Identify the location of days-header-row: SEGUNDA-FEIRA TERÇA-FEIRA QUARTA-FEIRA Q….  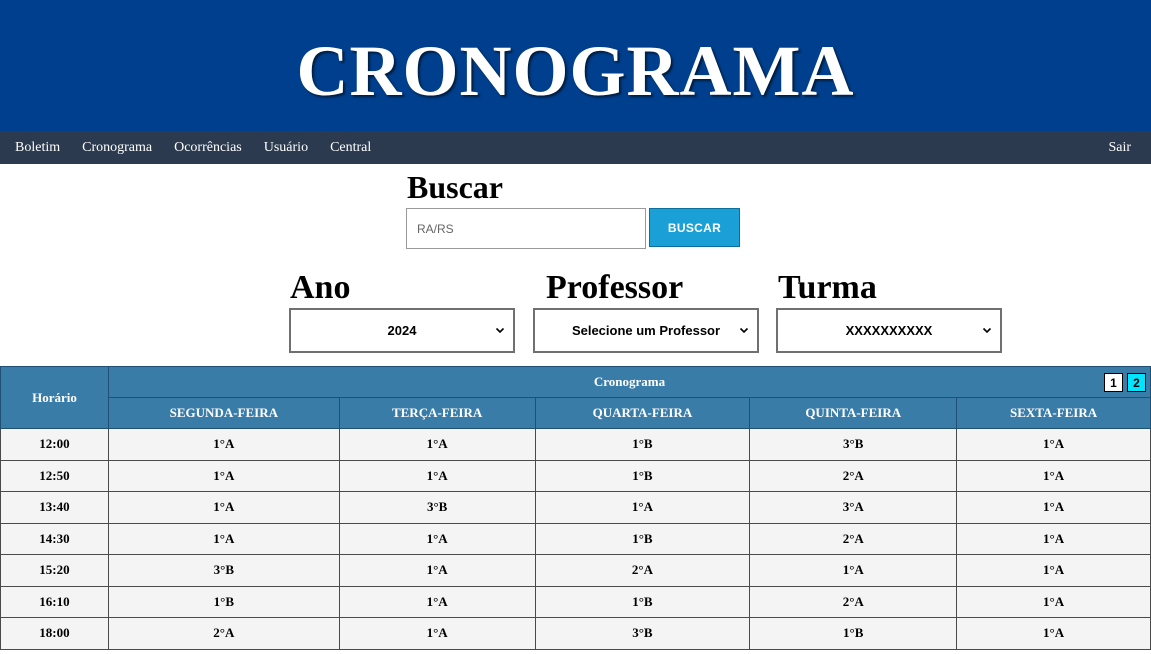
(576, 413).